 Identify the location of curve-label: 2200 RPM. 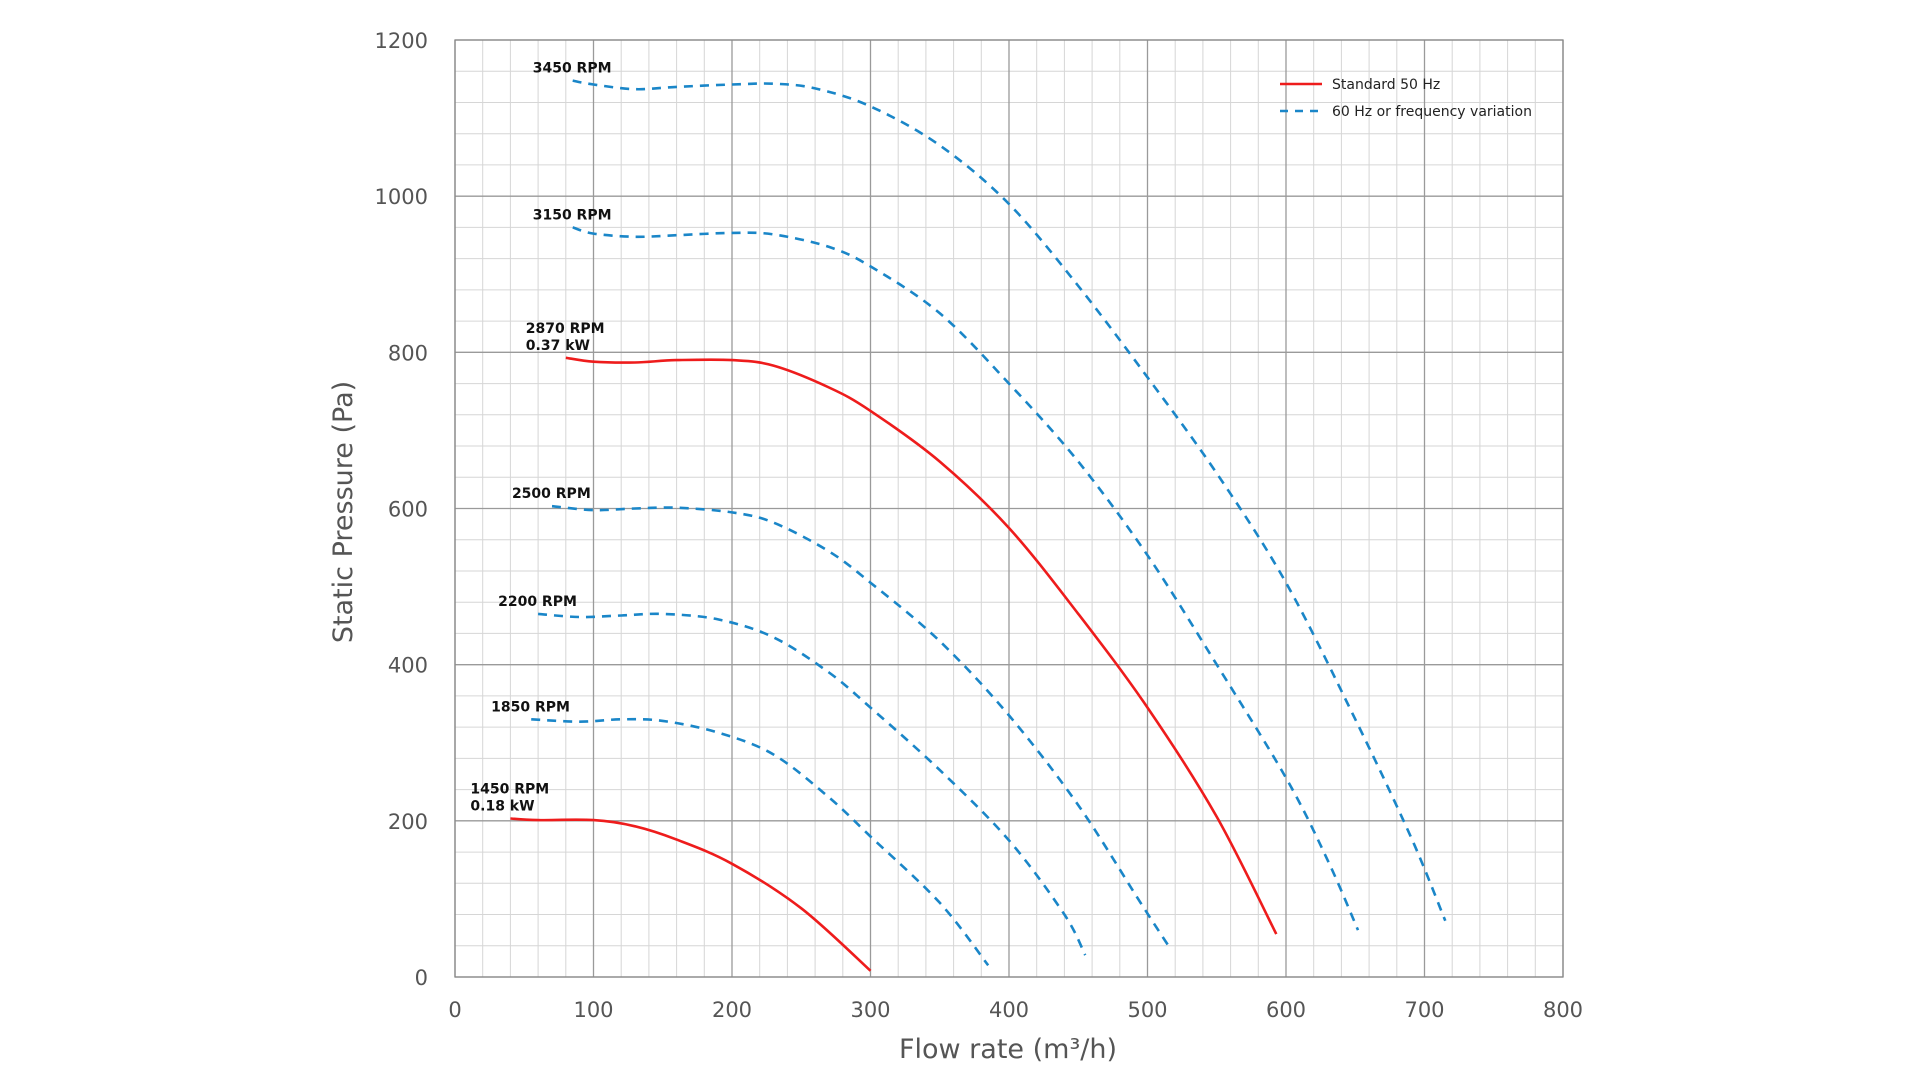
(537, 602).